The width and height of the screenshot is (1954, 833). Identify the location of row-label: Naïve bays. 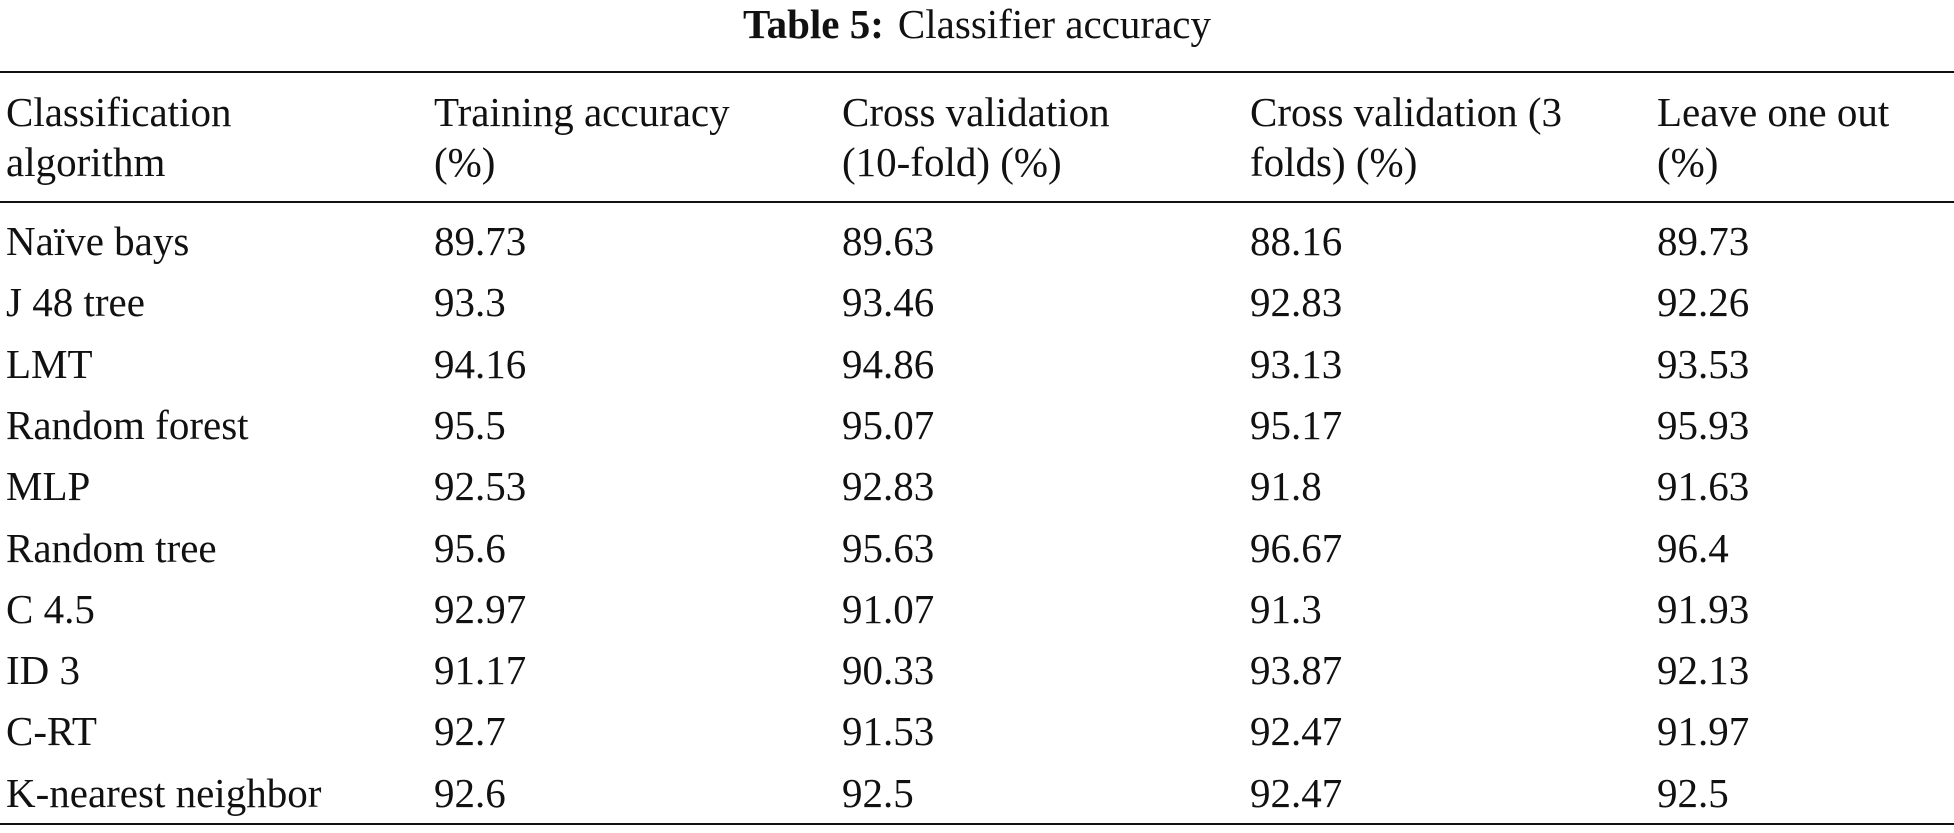
(98, 241).